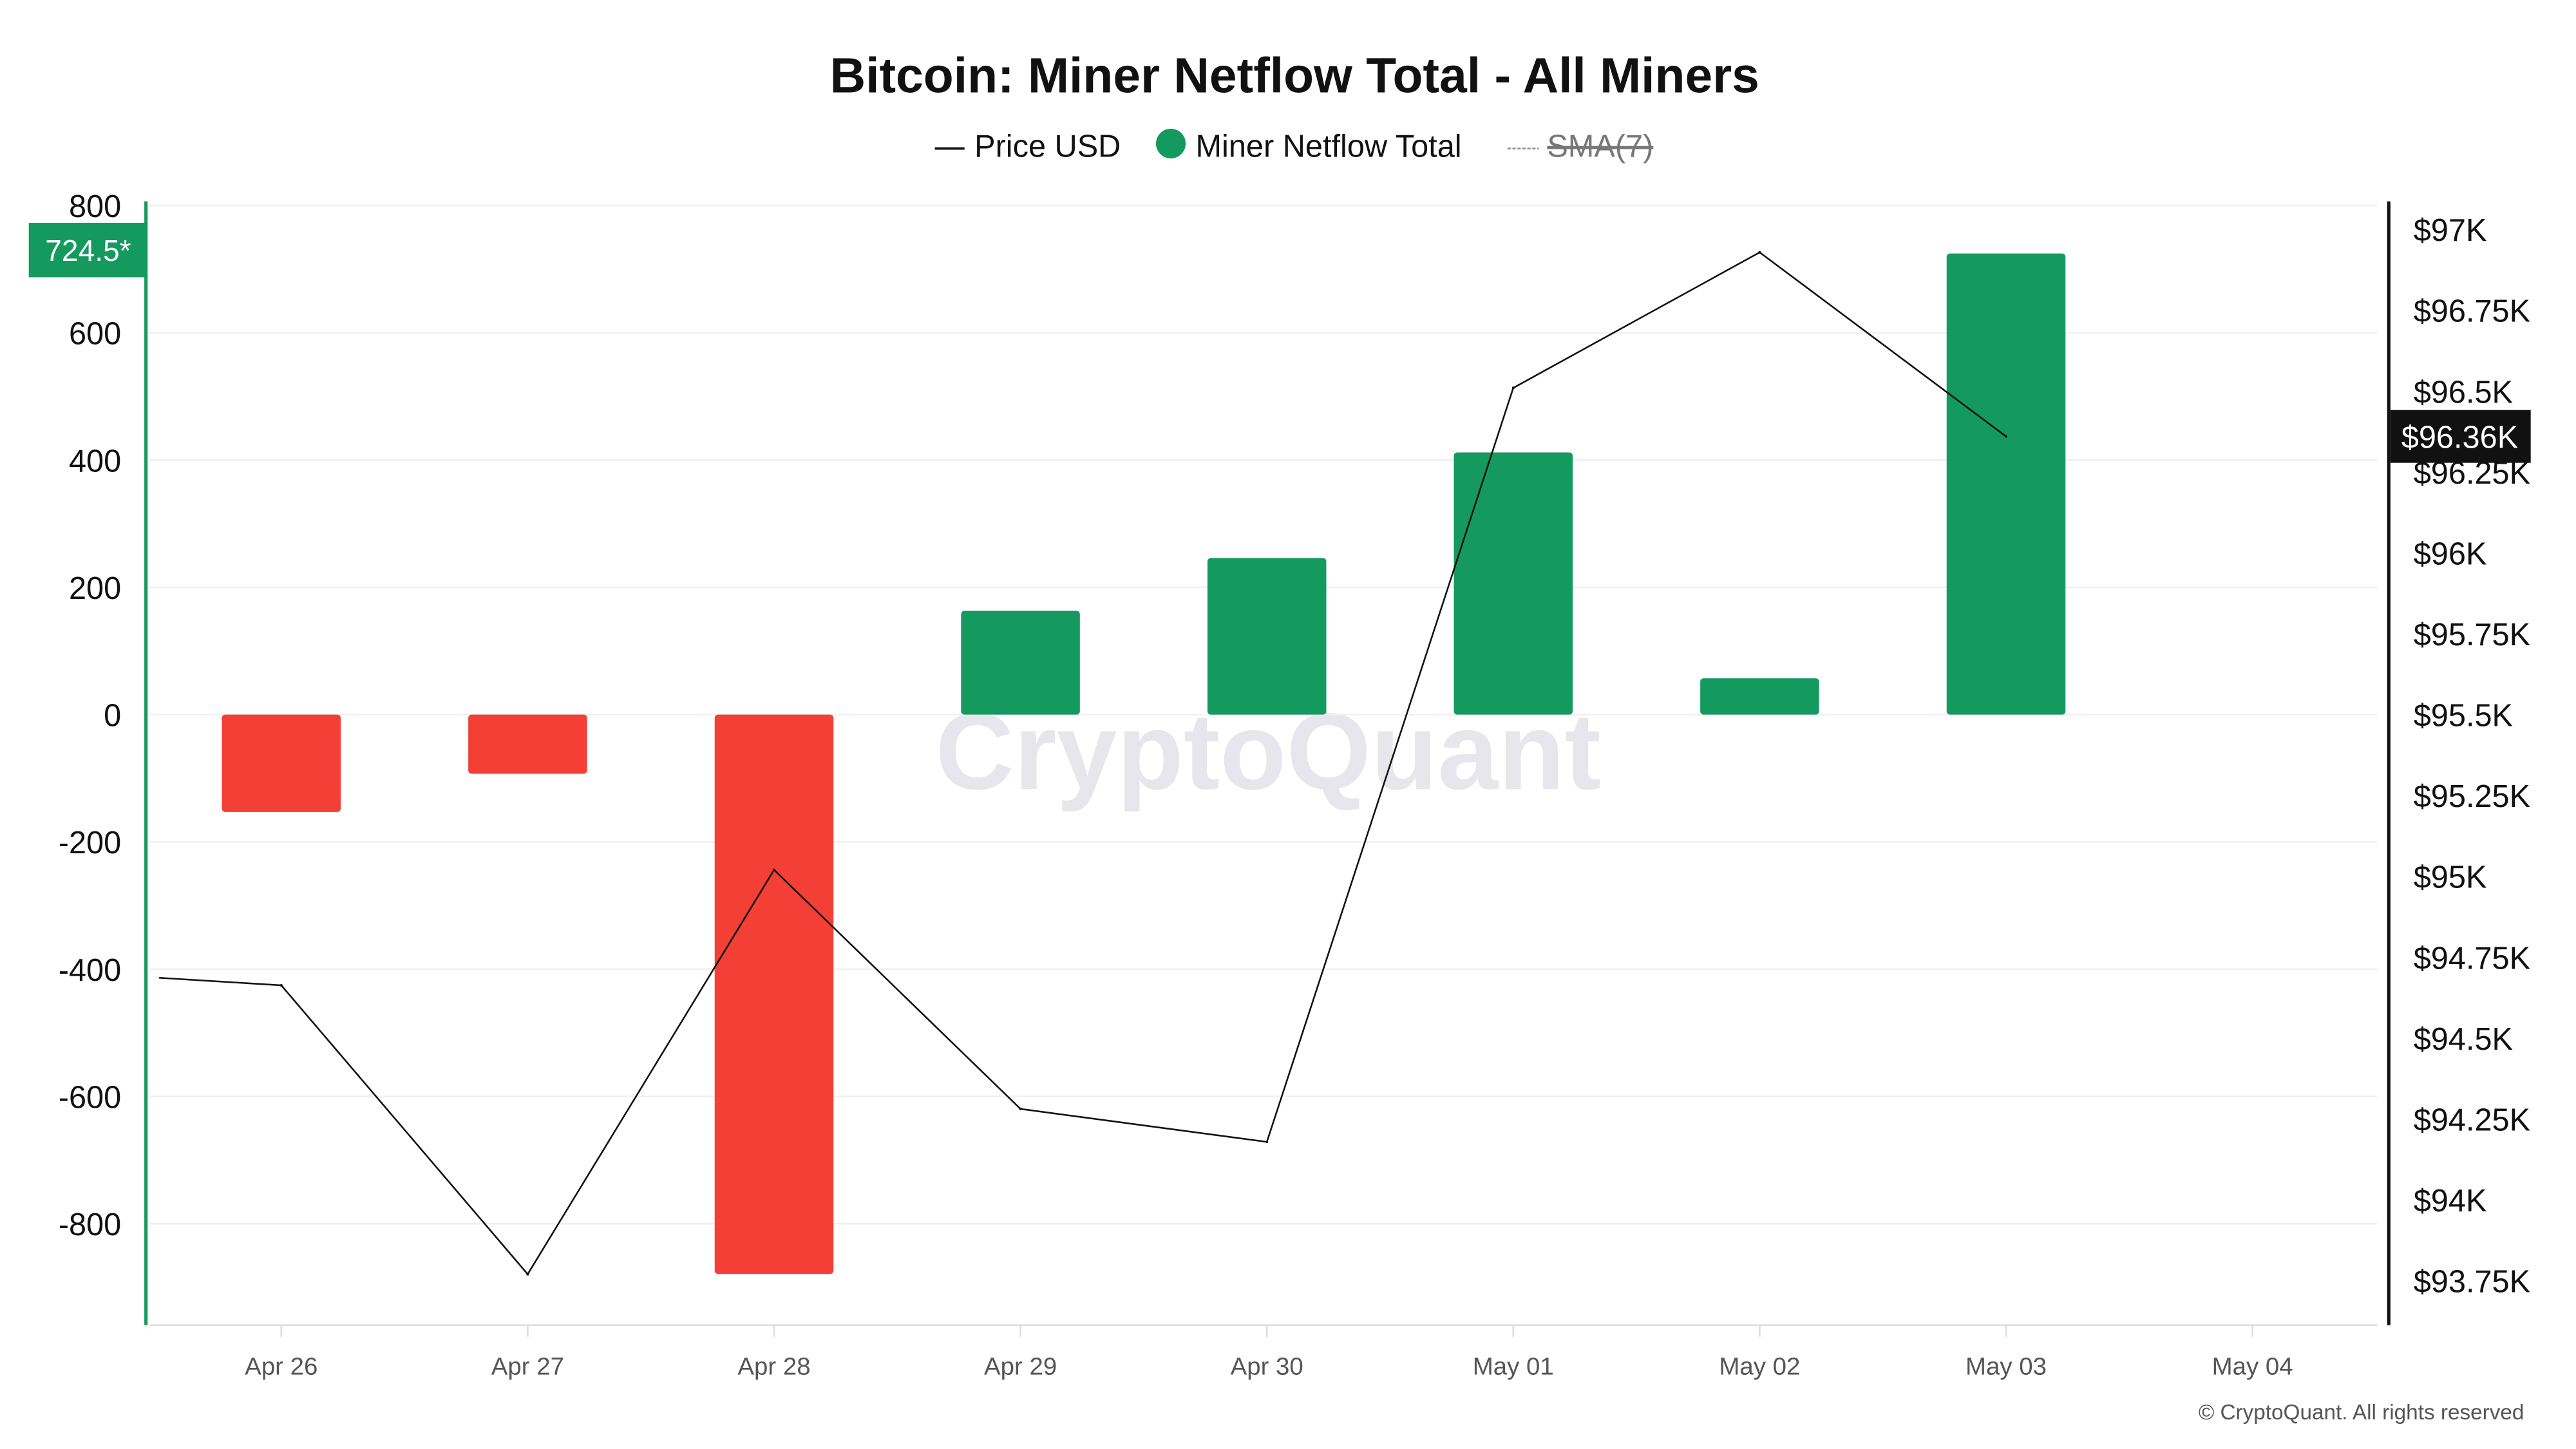 The image size is (2576, 1449). What do you see at coordinates (88, 757) in the screenshot?
I see `left-axis: 800 600 400 200 0 -200 -400 -600 -800 724.5*` at bounding box center [88, 757].